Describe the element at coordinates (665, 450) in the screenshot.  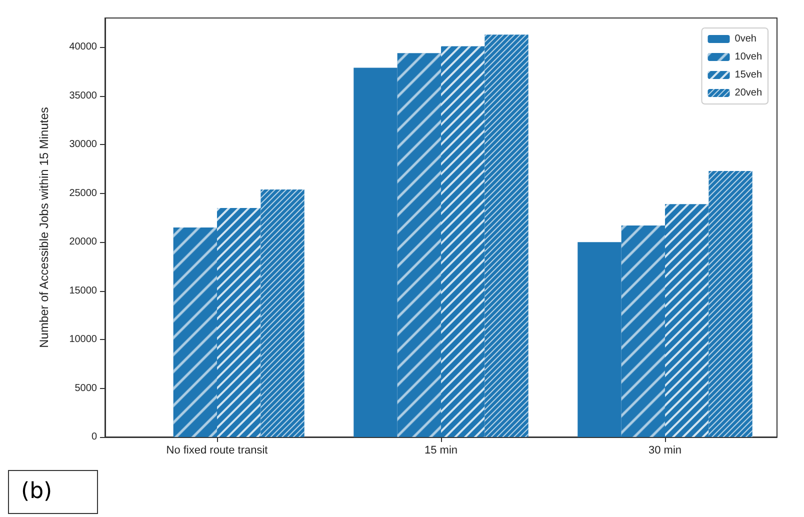
I see `x-tick-label: 30 min` at that location.